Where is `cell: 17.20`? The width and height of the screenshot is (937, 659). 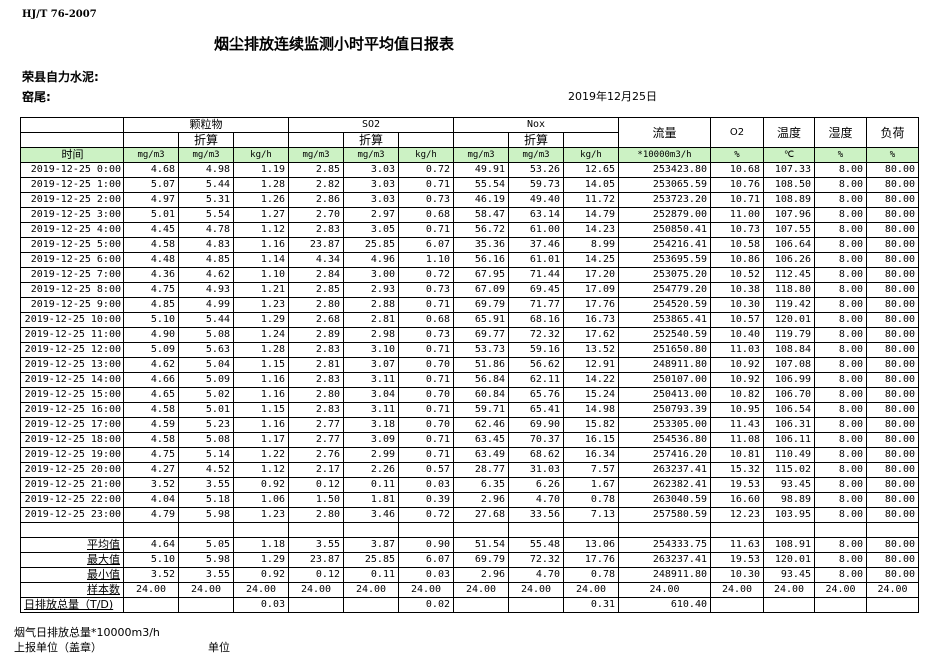 cell: 17.20 is located at coordinates (591, 275).